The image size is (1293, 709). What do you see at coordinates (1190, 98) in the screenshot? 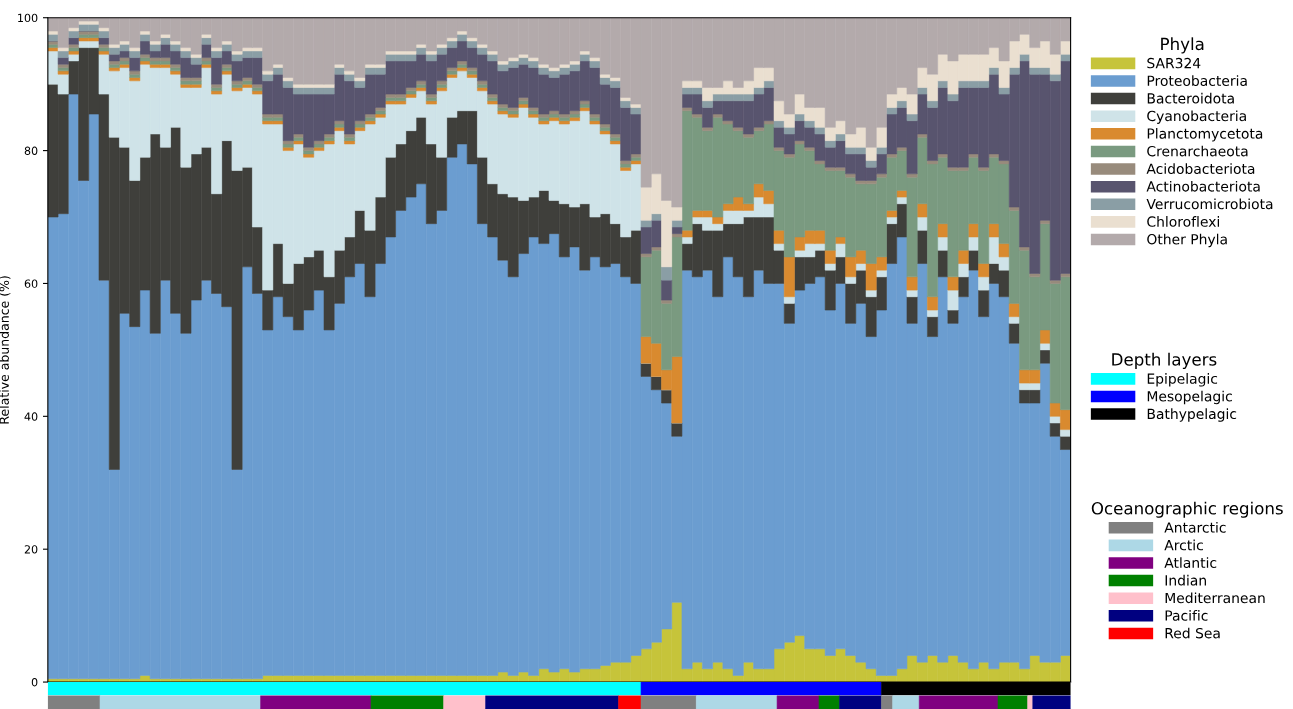
I see `legend-label: Bacteroidota` at bounding box center [1190, 98].